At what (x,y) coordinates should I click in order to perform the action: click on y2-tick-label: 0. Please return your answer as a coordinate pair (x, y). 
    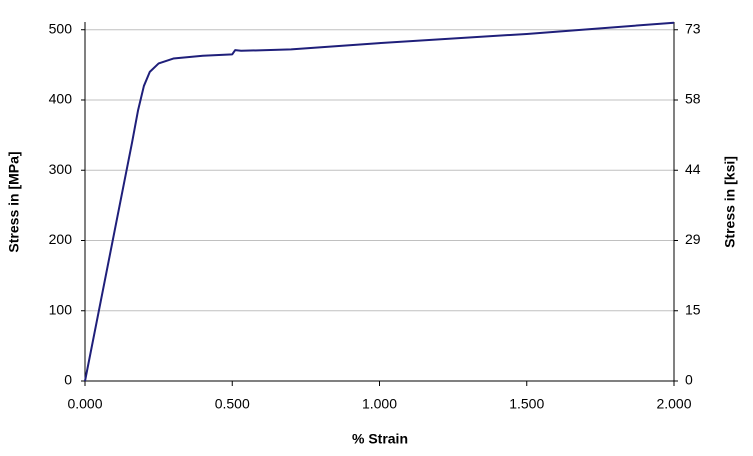
    Looking at the image, I should click on (689, 380).